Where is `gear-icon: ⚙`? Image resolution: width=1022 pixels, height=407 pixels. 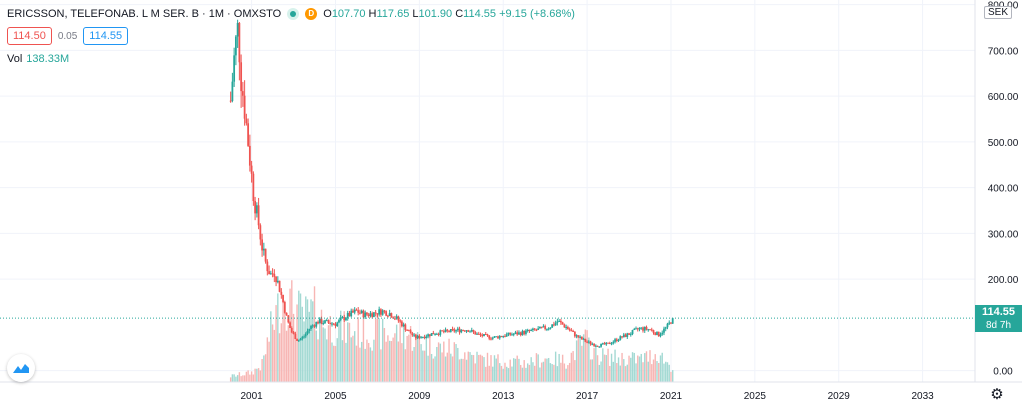
gear-icon: ⚙ is located at coordinates (997, 394).